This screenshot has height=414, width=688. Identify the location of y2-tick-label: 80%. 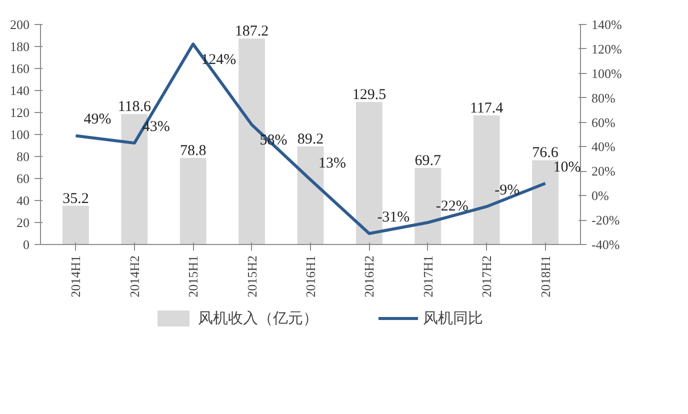
(604, 98).